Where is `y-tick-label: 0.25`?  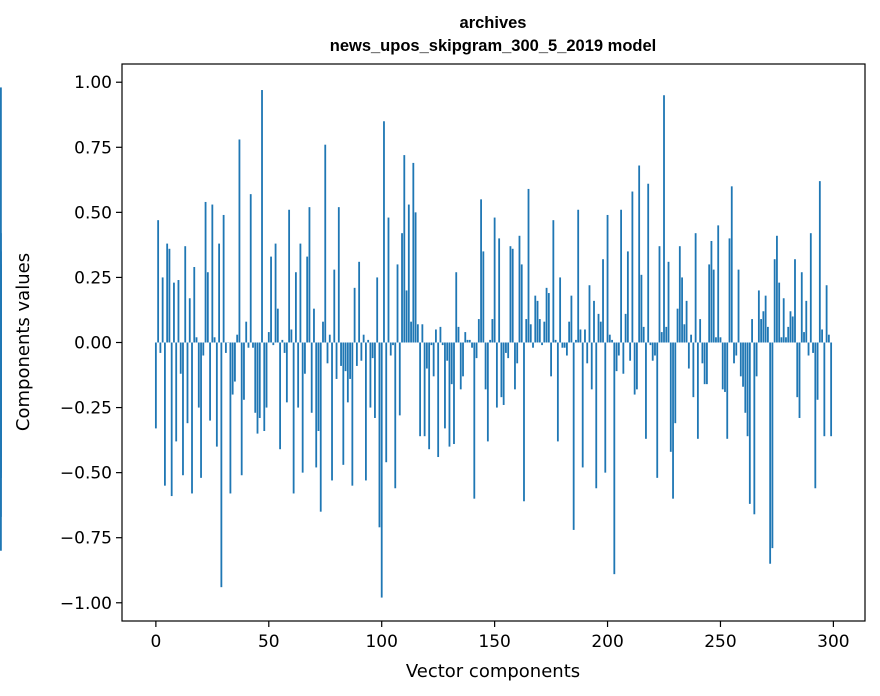
y-tick-label: 0.25 is located at coordinates (93, 278).